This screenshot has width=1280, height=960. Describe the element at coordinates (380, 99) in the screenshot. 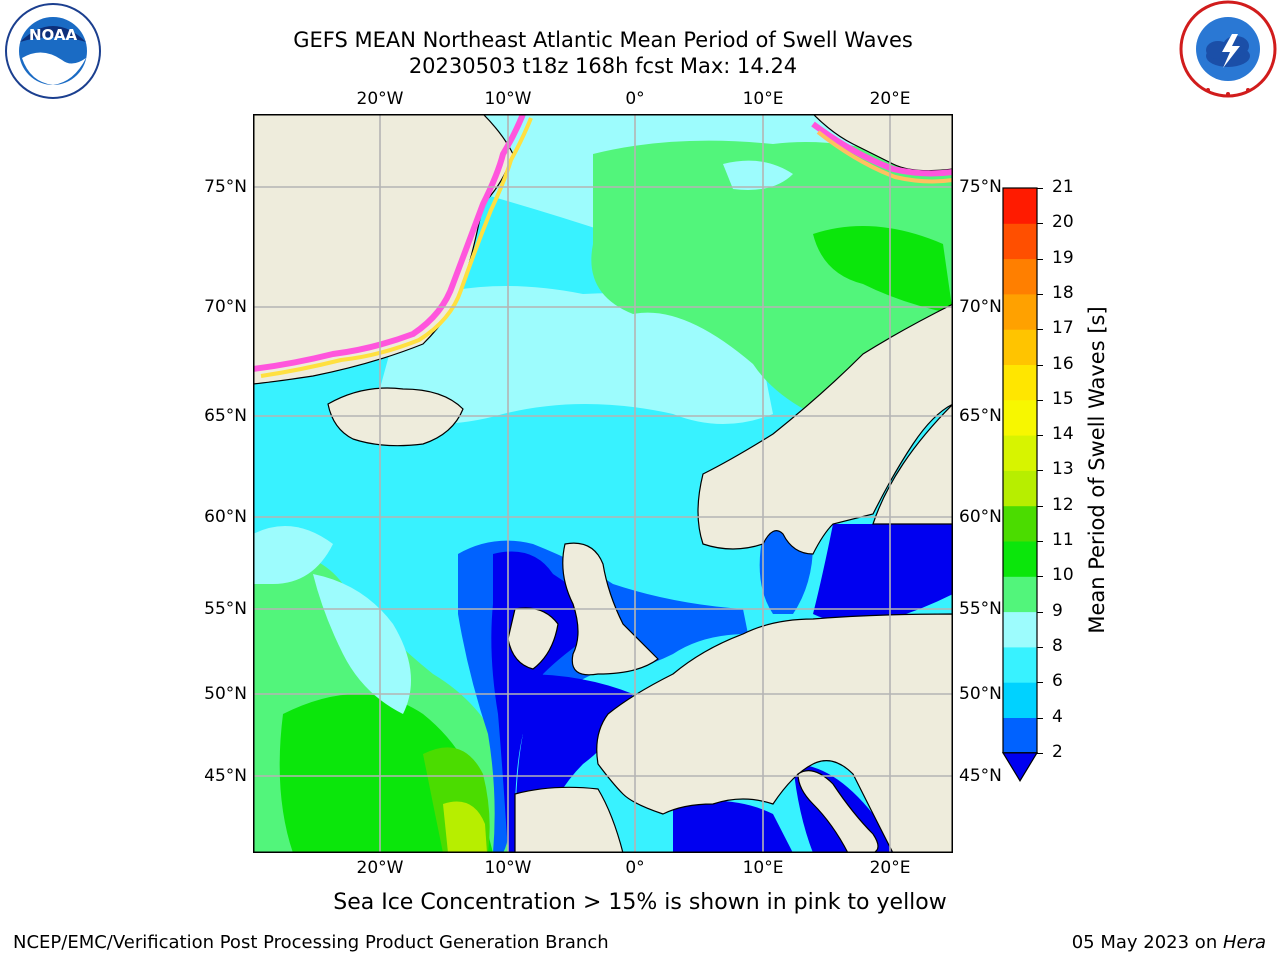

I see `lon-tick-top-20w: 20°W` at that location.